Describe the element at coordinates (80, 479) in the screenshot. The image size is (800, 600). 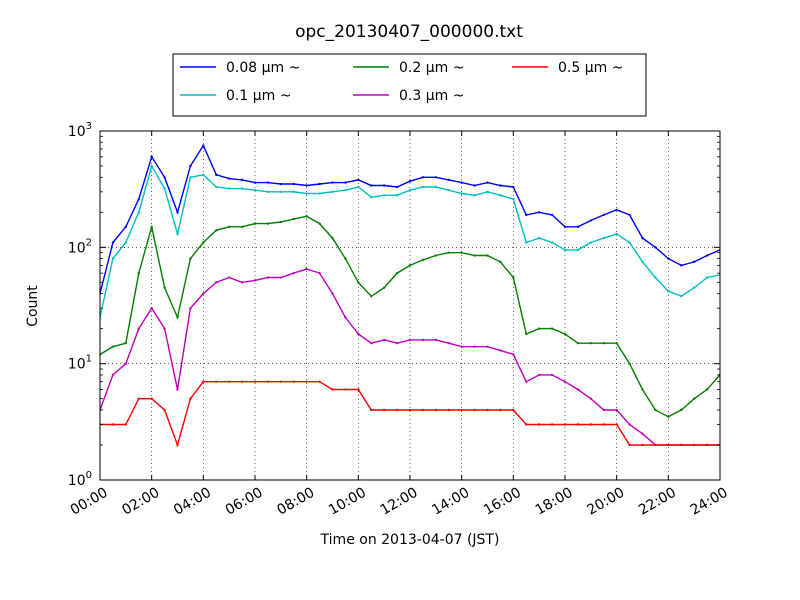
I see `y-tick-label: 10⁰` at that location.